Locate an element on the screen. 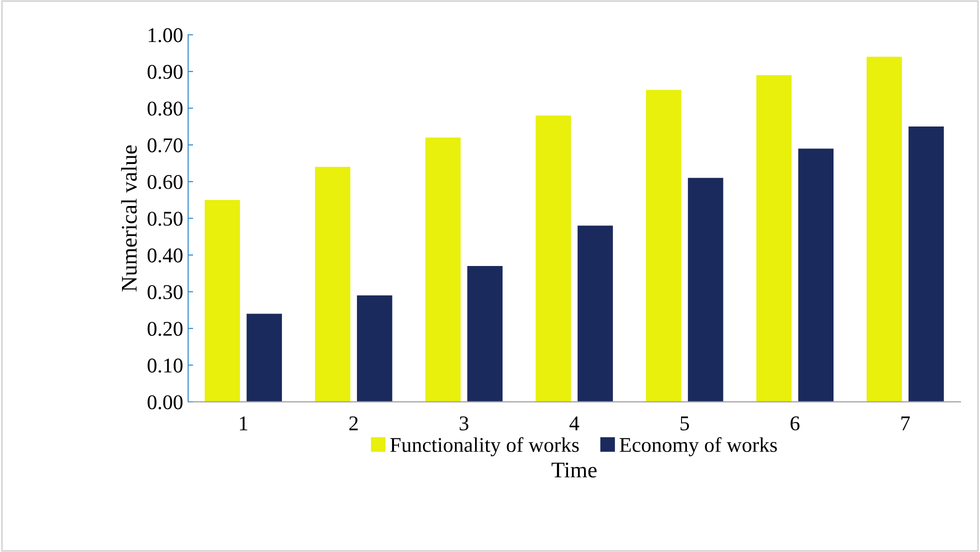  x-tick-label: 2 is located at coordinates (353, 423).